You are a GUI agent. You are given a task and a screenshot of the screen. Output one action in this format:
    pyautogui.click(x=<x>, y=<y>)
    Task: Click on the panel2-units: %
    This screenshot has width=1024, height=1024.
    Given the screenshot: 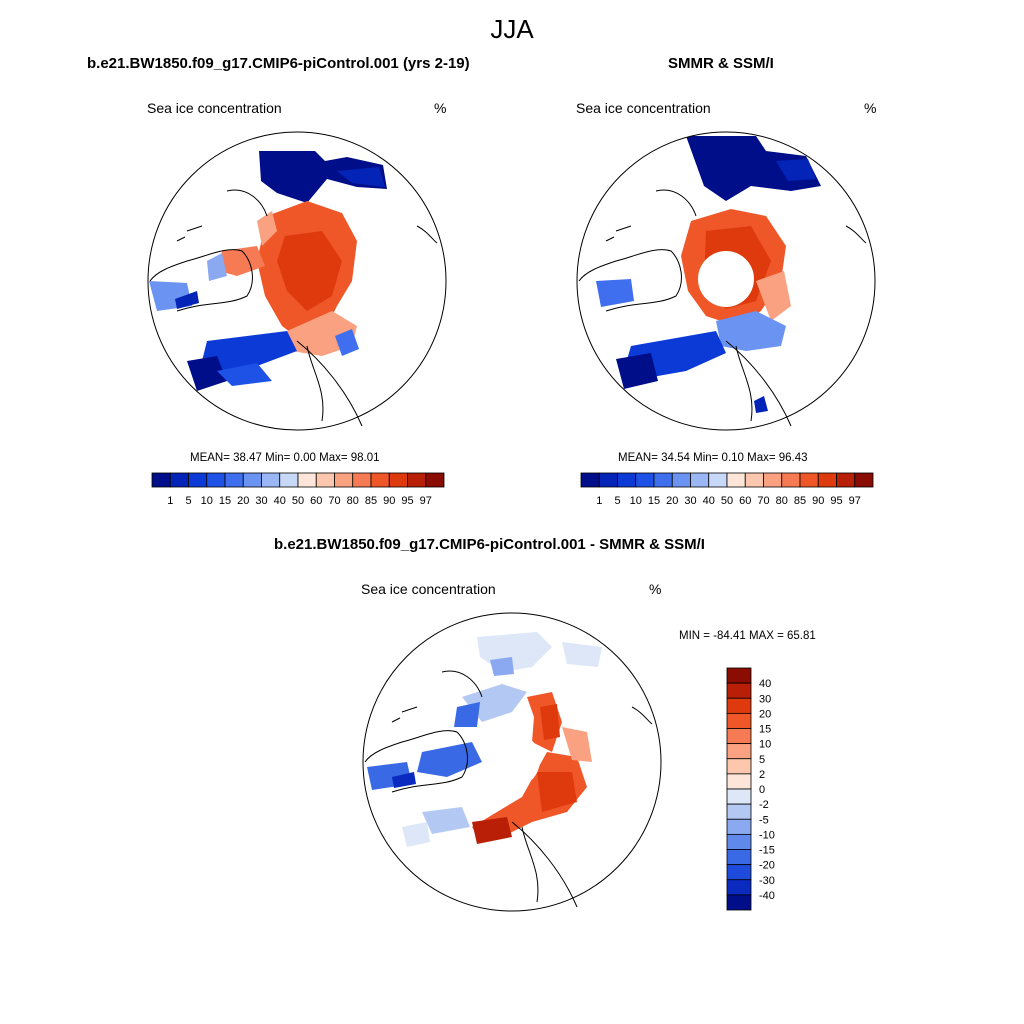 What is the action you would take?
    pyautogui.click(x=870, y=108)
    